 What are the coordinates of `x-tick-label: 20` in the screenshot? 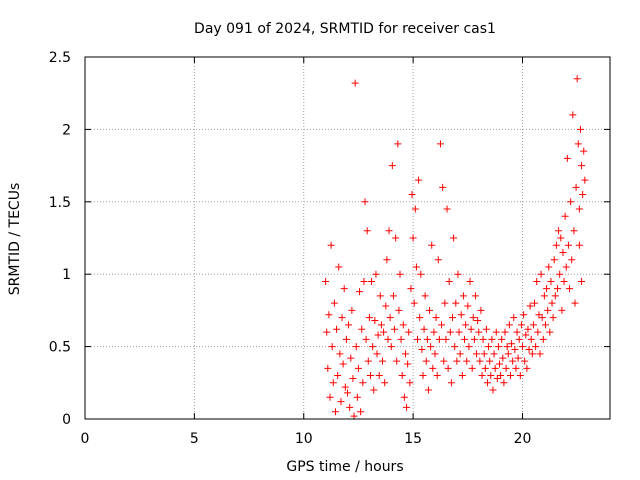 It's located at (523, 439).